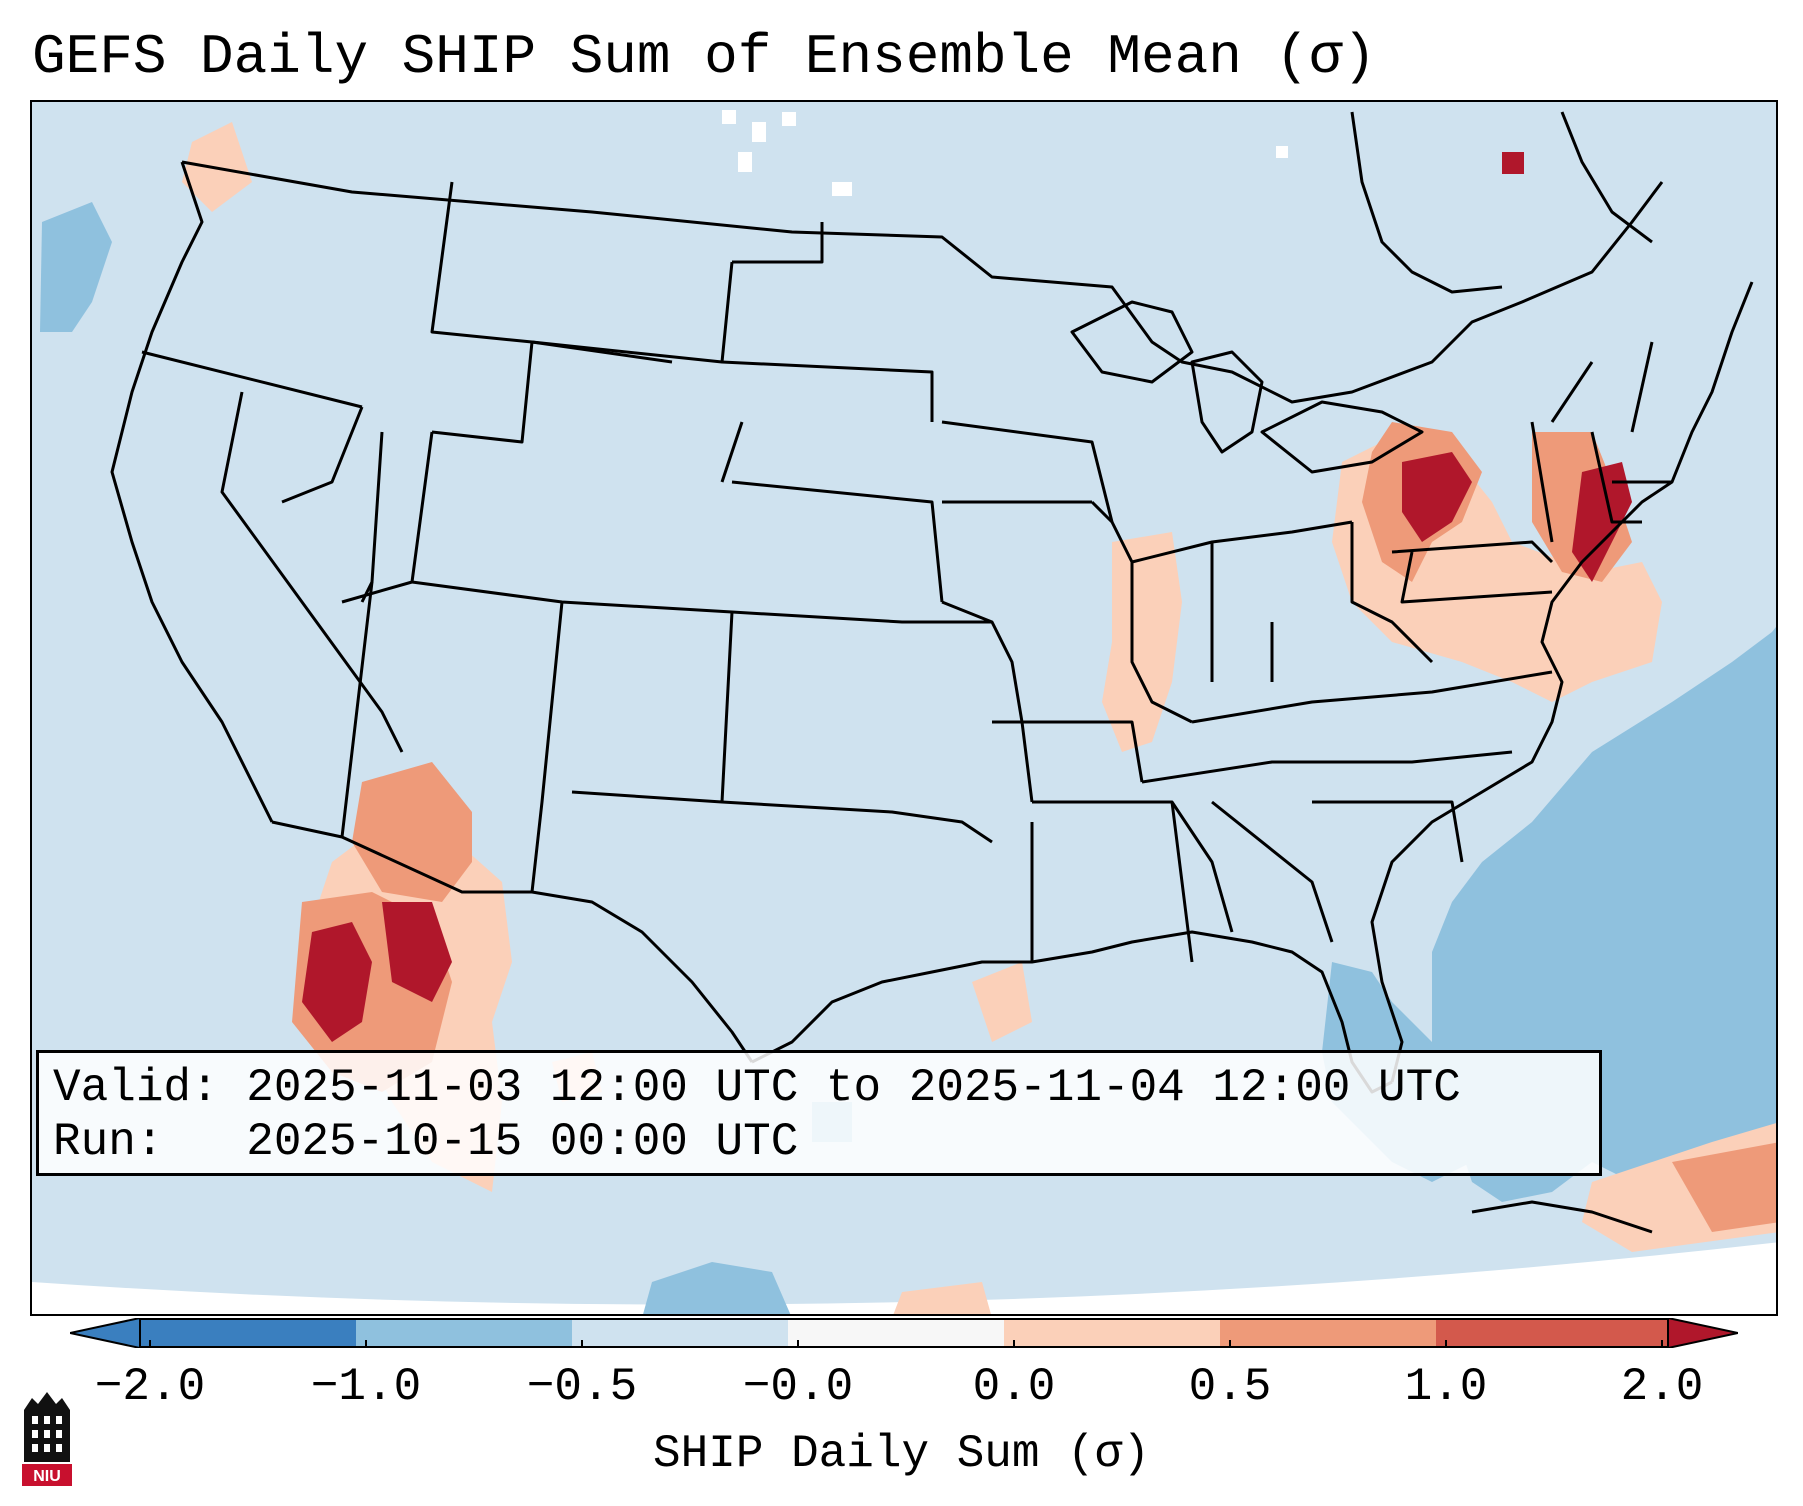  I want to click on colorbar-ticks, so click(906, 1344).